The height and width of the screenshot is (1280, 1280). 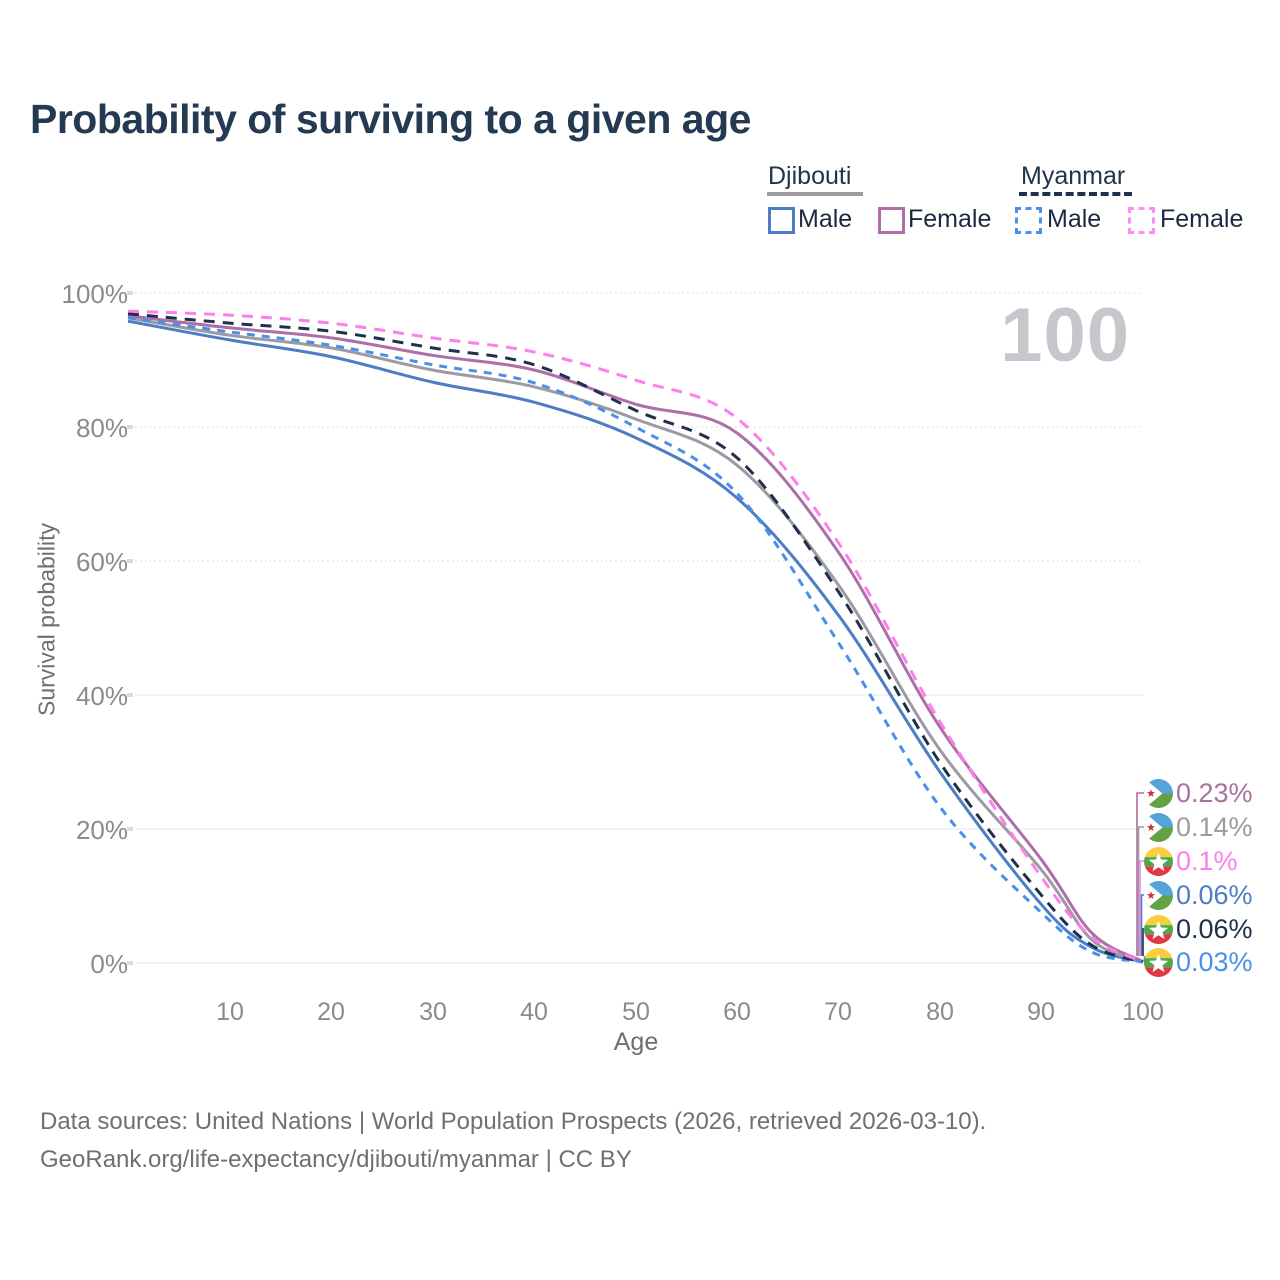 I want to click on x-tick-10: 10, so click(x=230, y=1012).